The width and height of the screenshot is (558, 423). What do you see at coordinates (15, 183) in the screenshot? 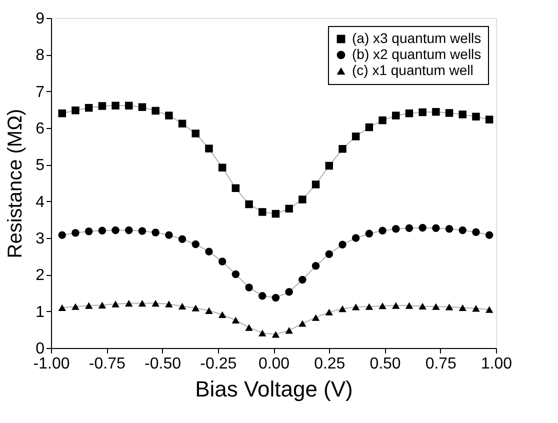
I see `y-axis-title: Resistance (MΩ)` at bounding box center [15, 183].